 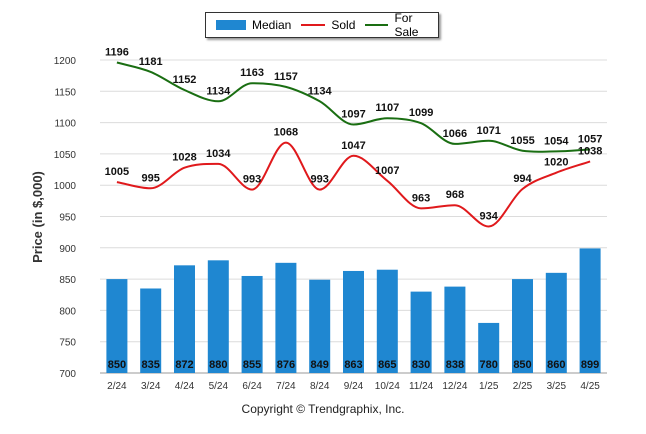 I want to click on bar-value-label: 880, so click(x=218, y=365).